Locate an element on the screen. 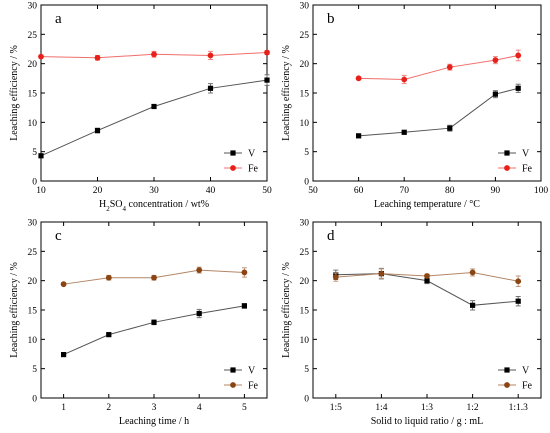  x-axis-label: Solid to liquid ratio / g : mL is located at coordinates (427, 421).